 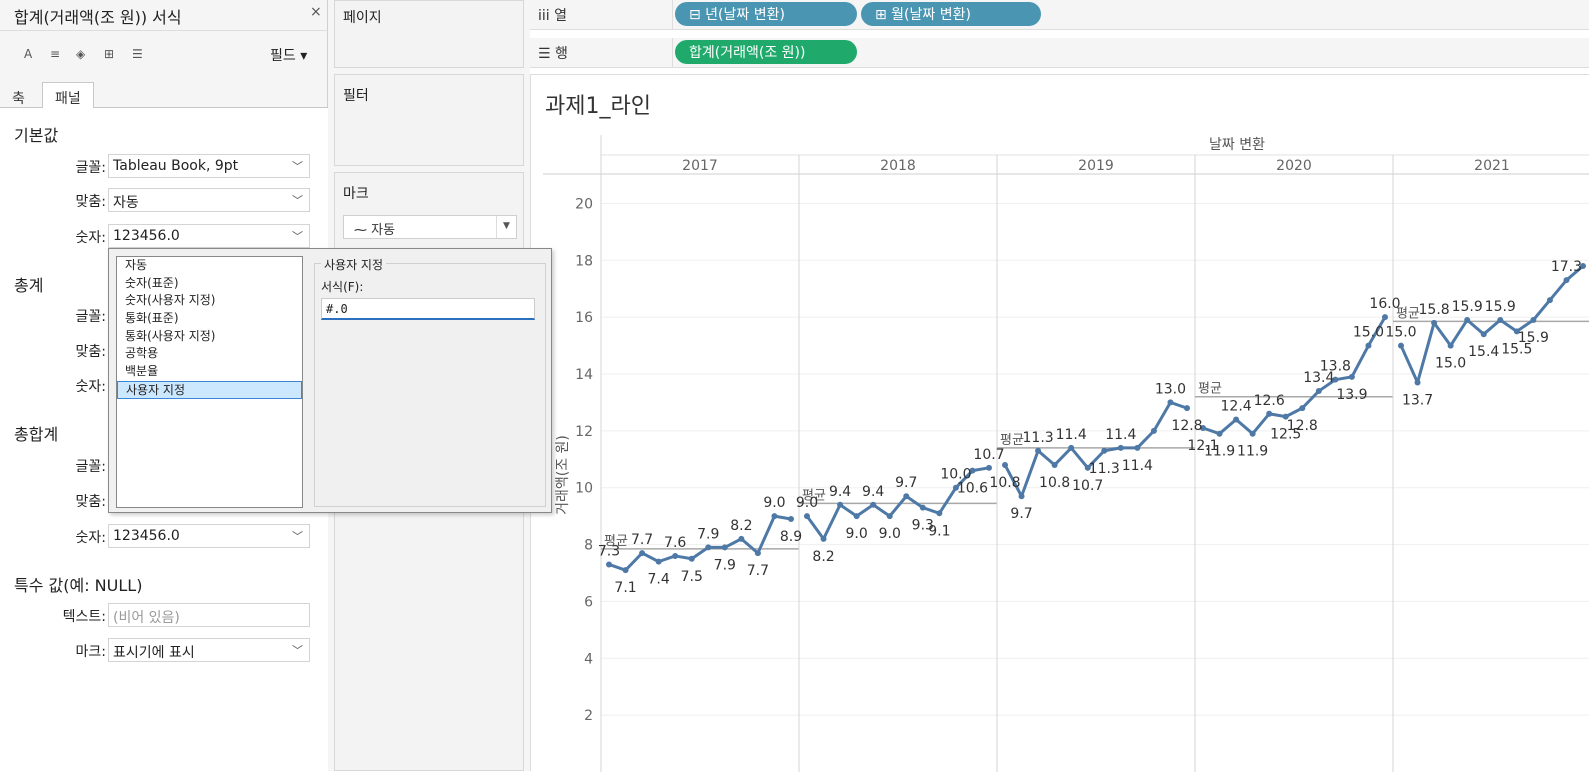 What do you see at coordinates (1417, 401) in the screenshot?
I see `data-label: 13.7` at bounding box center [1417, 401].